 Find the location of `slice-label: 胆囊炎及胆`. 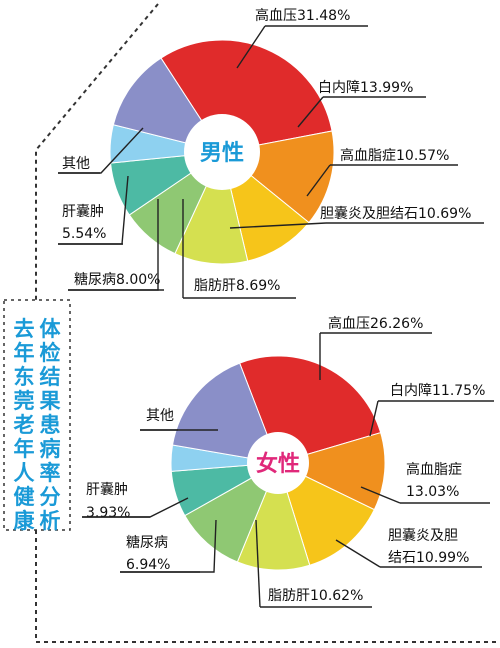

slice-label: 胆囊炎及胆 is located at coordinates (423, 535).